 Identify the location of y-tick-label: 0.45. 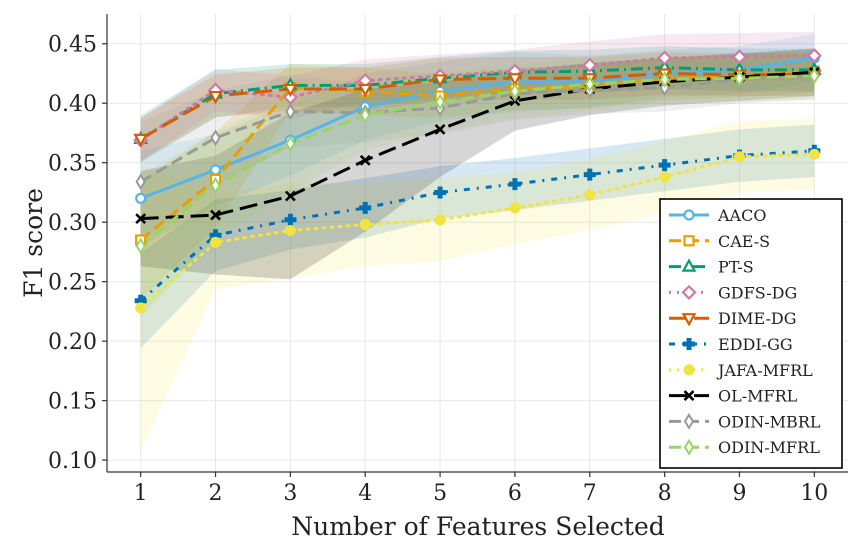
(72, 45).